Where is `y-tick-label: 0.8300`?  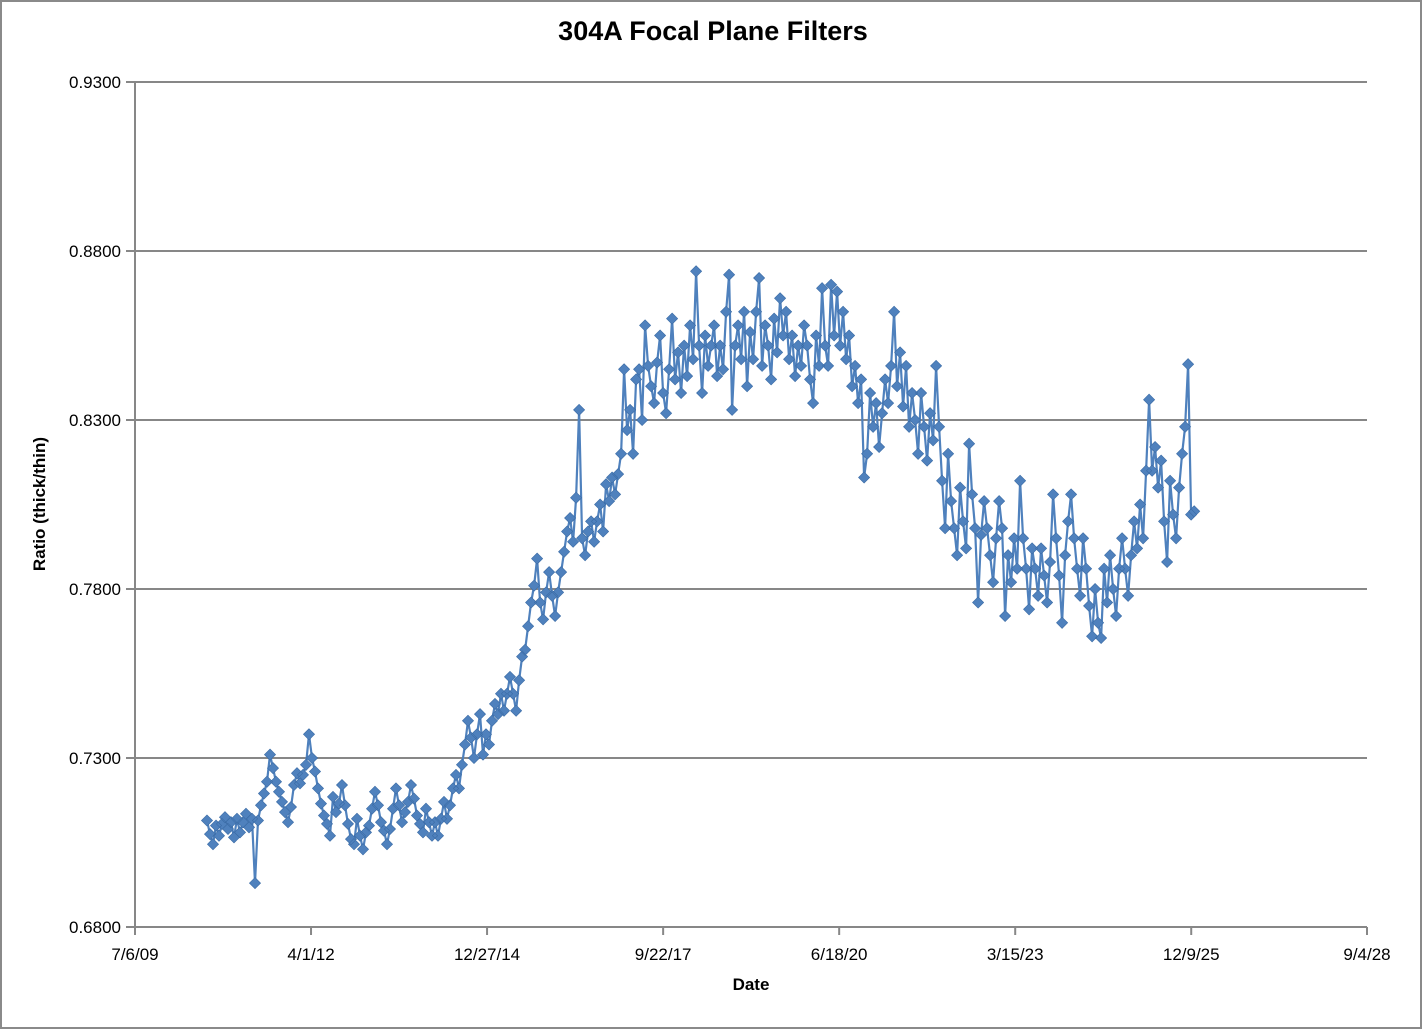
y-tick-label: 0.8300 is located at coordinates (95, 420).